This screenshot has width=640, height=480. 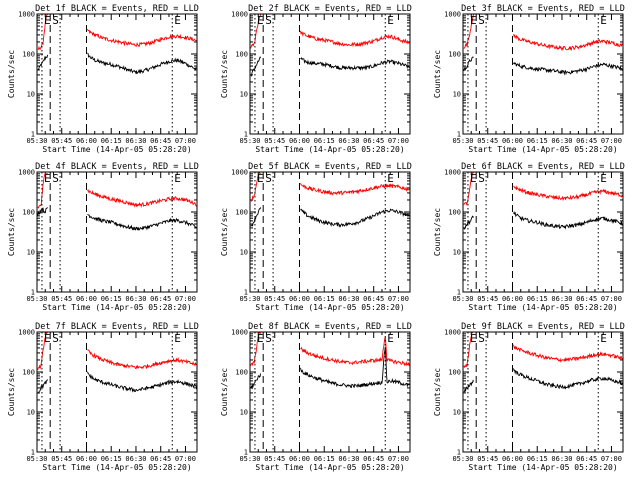 What do you see at coordinates (330, 327) in the screenshot?
I see `panel-title: Det 8f BLACK = Events, RED = LLD` at bounding box center [330, 327].